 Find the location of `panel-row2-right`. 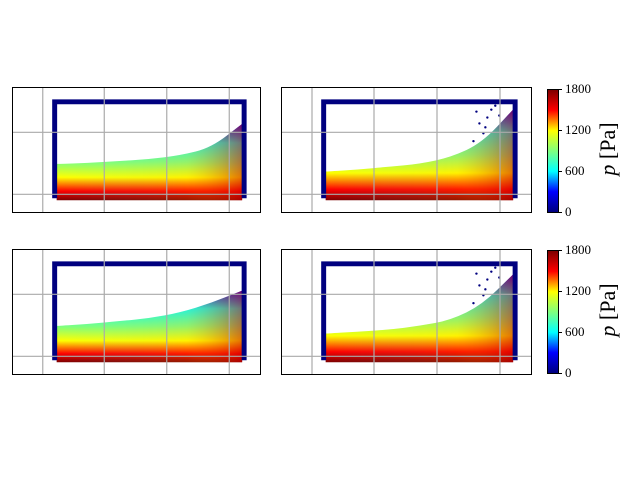

panel-row2-right is located at coordinates (406, 312).